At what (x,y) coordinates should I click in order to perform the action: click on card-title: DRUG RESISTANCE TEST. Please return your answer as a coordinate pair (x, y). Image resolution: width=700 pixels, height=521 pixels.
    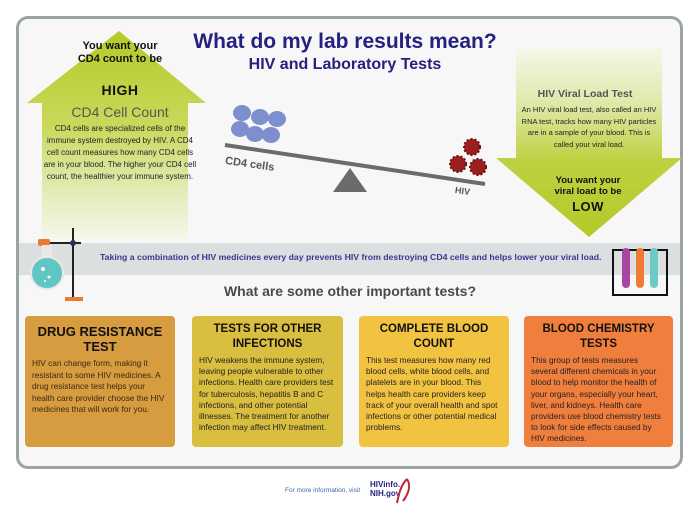
    Looking at the image, I should click on (100, 339).